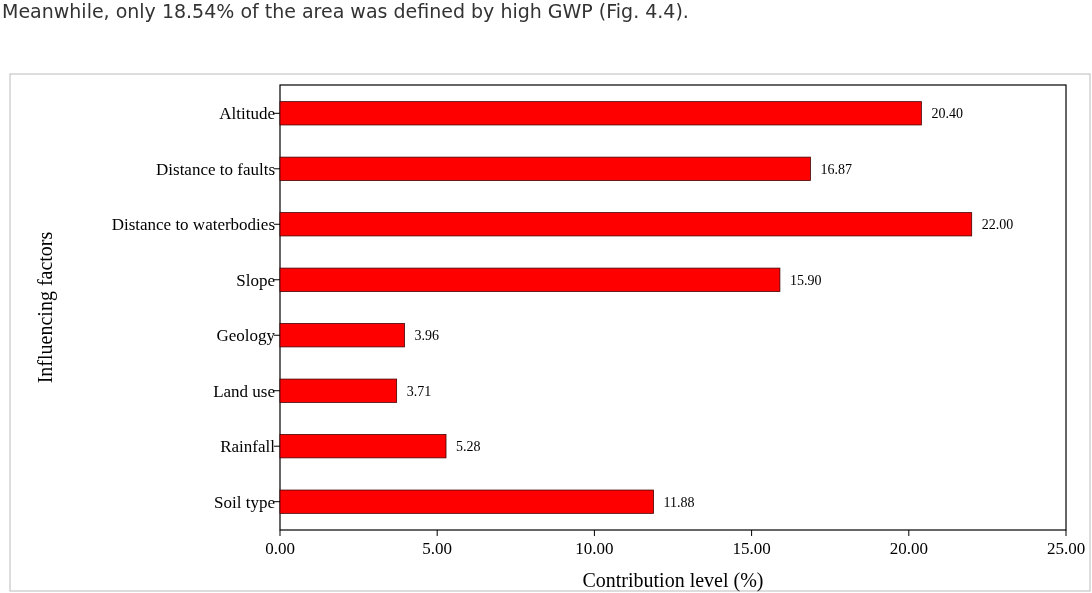  Describe the element at coordinates (594, 548) in the screenshot. I see `x-tick-label: 10.00` at that location.